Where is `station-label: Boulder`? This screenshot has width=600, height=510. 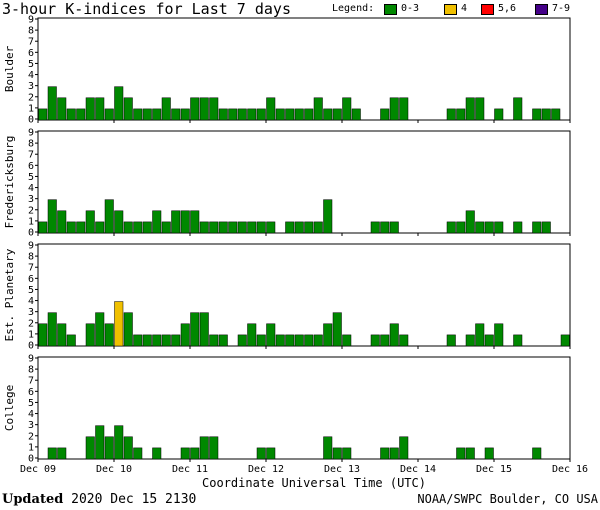 station-label: Boulder is located at coordinates (9, 68).